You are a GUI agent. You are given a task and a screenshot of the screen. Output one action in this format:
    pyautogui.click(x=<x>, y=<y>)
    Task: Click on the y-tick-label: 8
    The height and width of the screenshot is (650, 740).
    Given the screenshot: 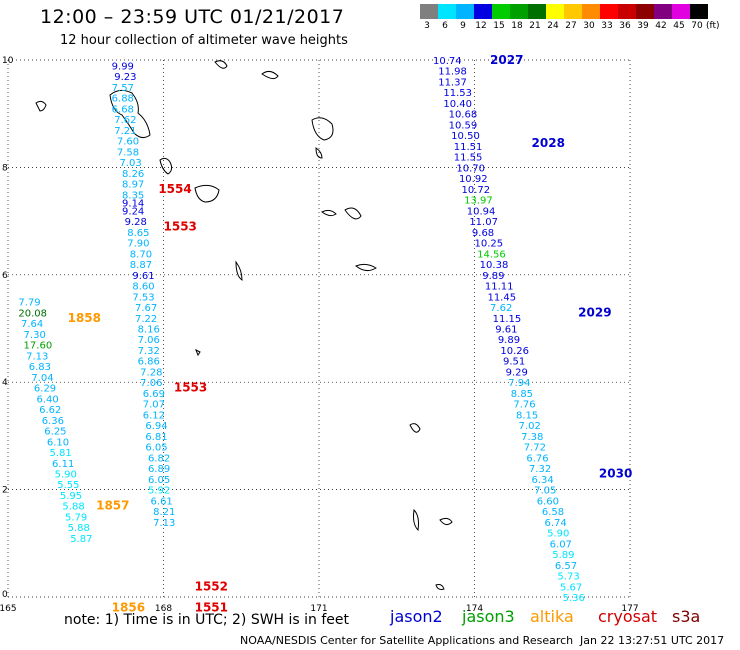 What is the action you would take?
    pyautogui.click(x=5, y=168)
    